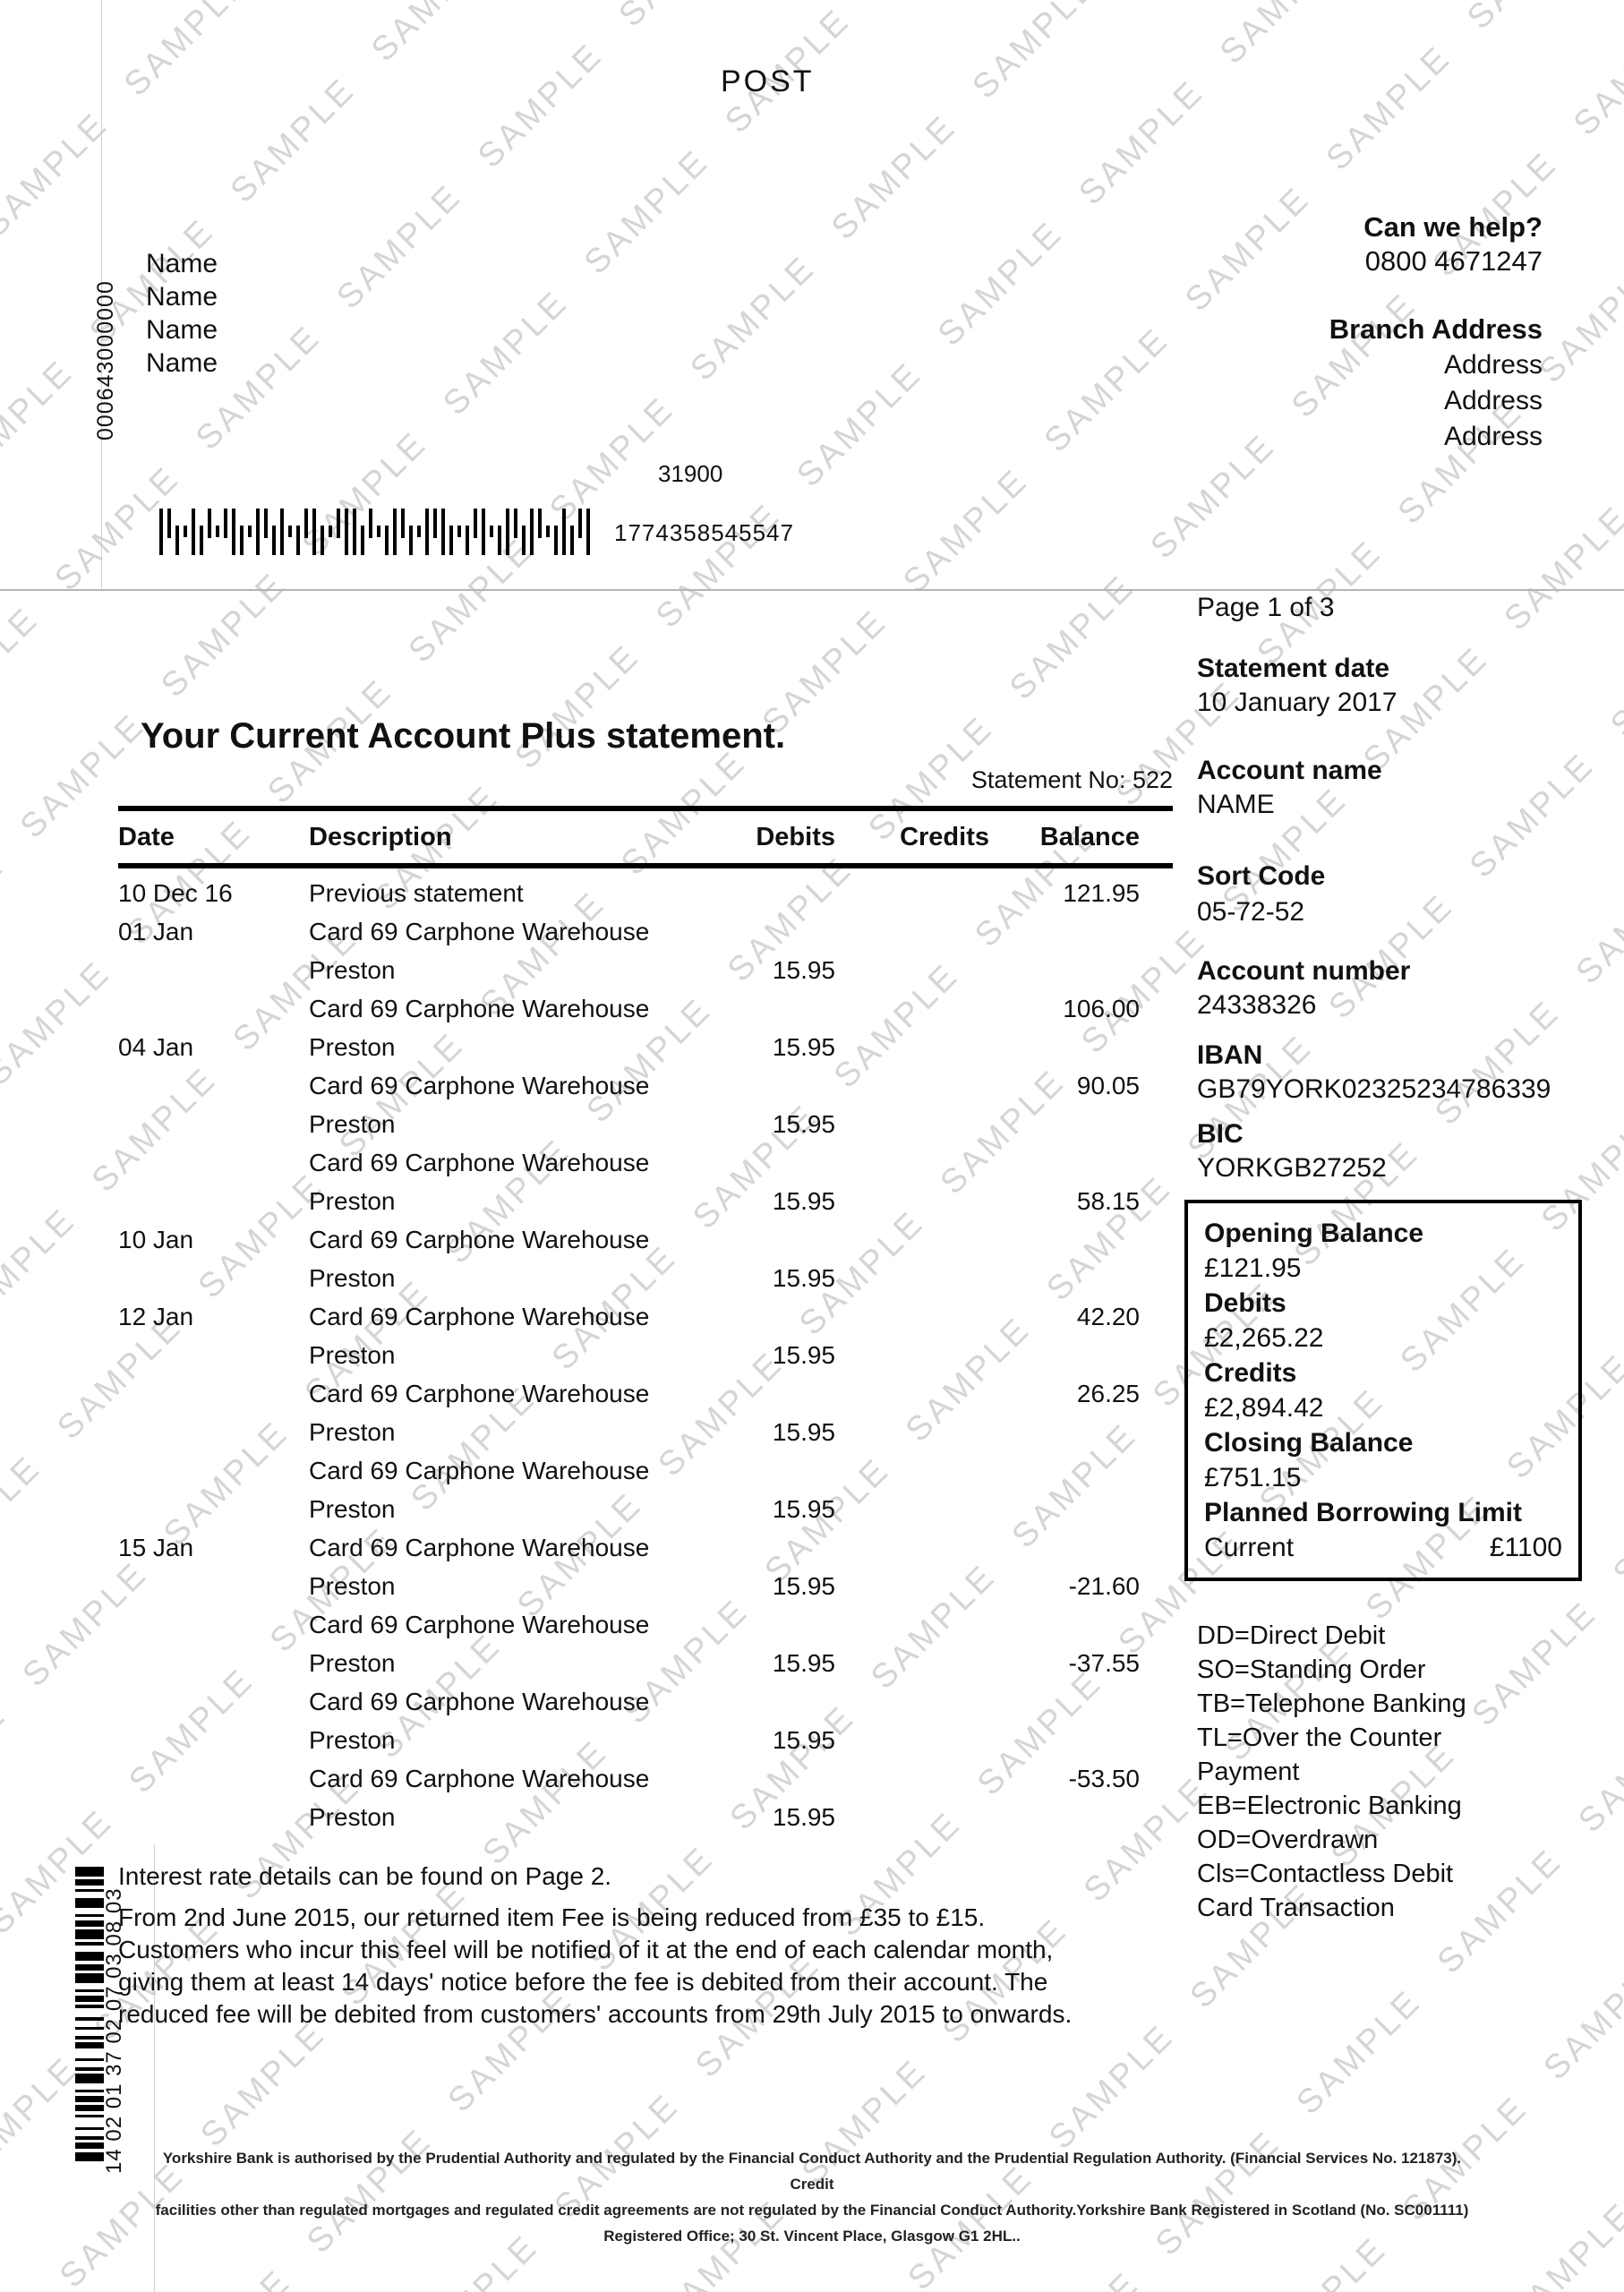 This screenshot has width=1624, height=2292. I want to click on closing-balance-label: Closing Balance, so click(1309, 1443).